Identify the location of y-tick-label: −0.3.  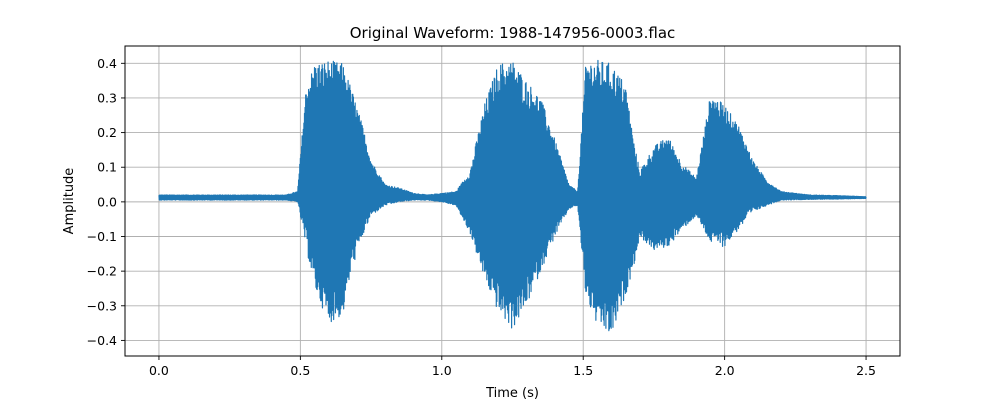
(102, 305).